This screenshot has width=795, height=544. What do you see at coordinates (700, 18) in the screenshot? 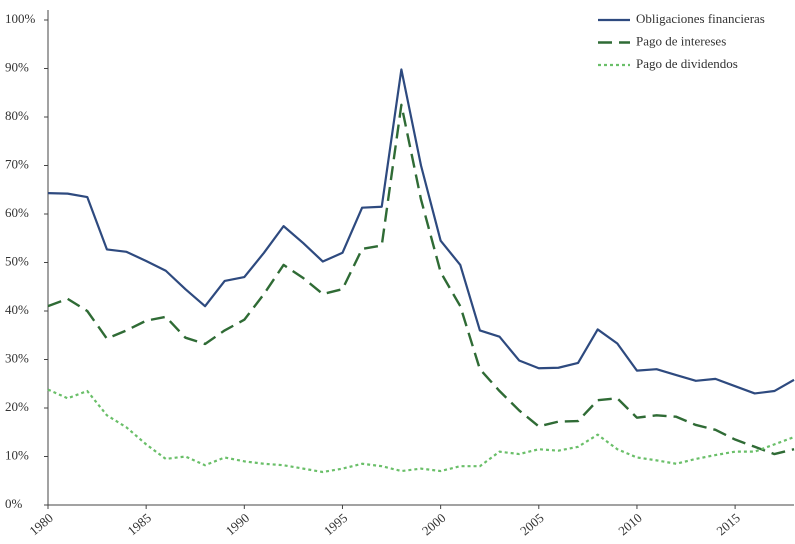
I see `legend-label: Obligaciones financieras` at bounding box center [700, 18].